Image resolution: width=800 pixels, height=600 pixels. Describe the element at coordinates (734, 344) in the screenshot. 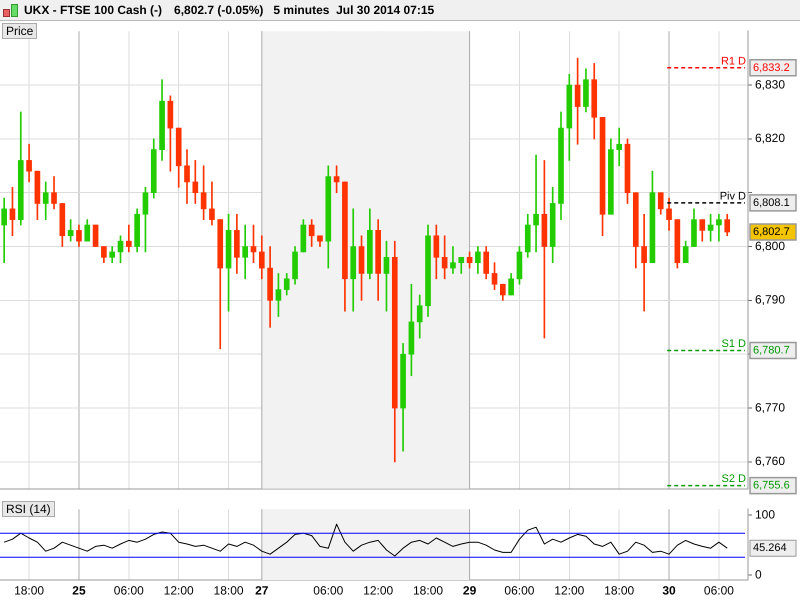

I see `ref-line-label: S1 D` at that location.